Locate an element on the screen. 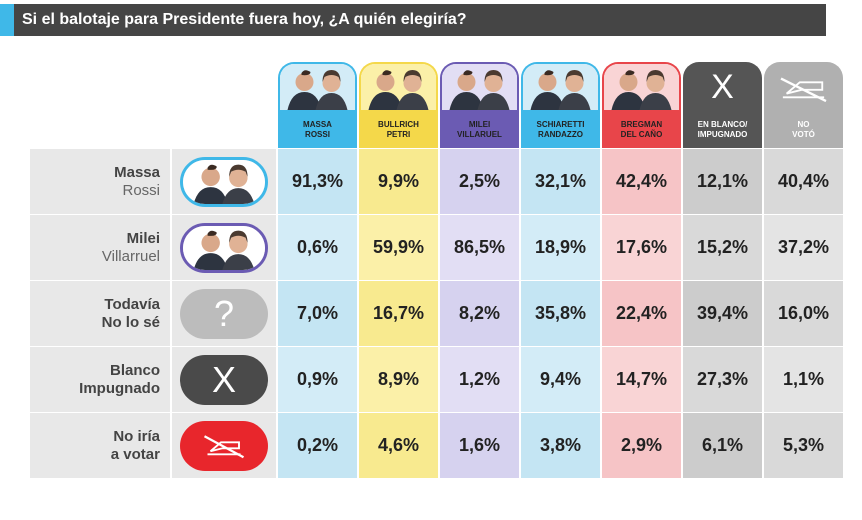 This screenshot has width=862, height=520. header-corner-icon is located at coordinates (224, 105).